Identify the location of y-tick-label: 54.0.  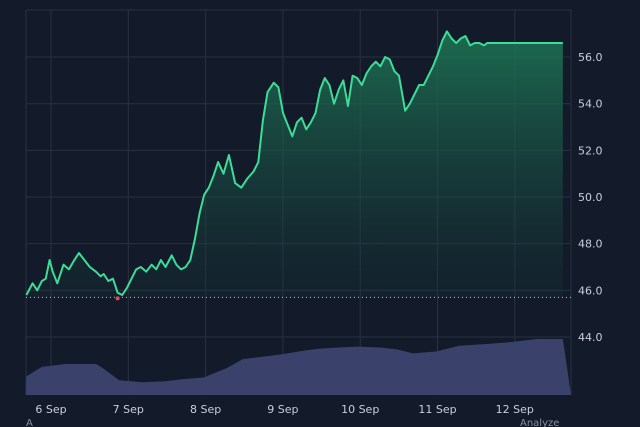
(590, 104).